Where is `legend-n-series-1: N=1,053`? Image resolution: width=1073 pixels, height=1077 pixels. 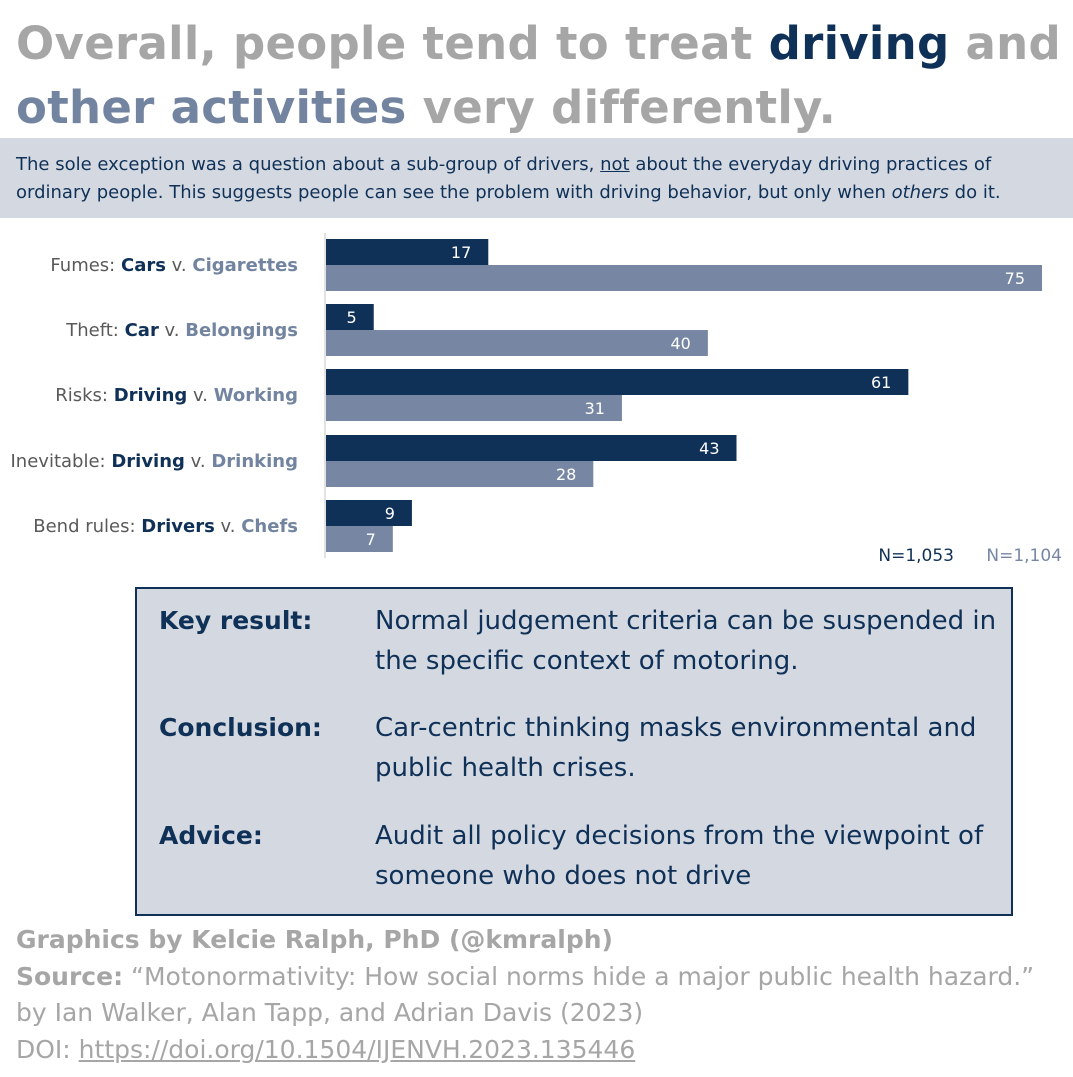 legend-n-series-1: N=1,053 is located at coordinates (916, 556).